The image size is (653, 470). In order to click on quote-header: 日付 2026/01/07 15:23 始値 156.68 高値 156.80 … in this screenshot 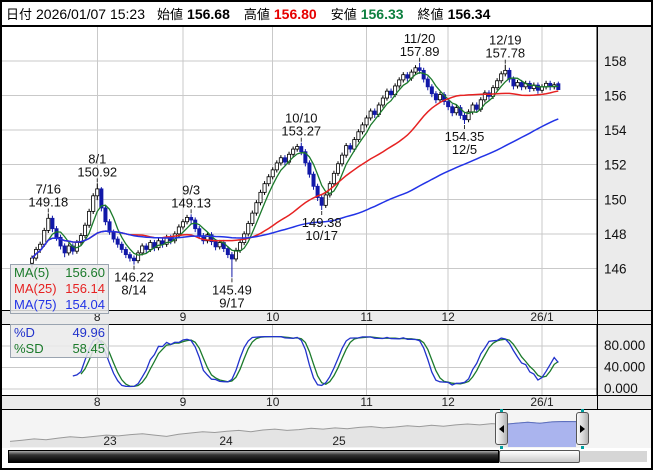, I will do `click(326, 14)`.